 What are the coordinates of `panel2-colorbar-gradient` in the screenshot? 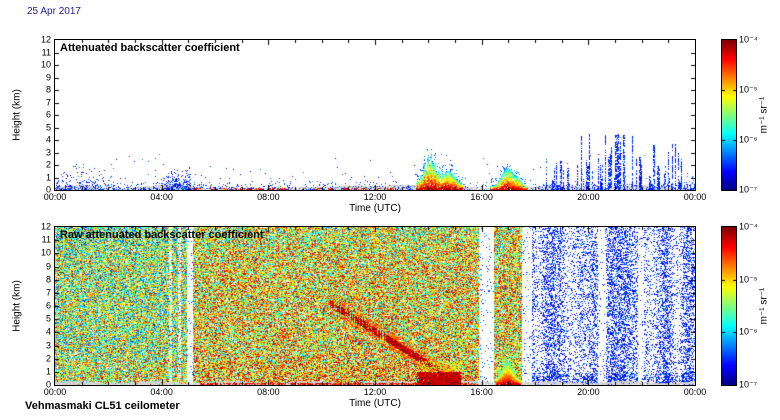 It's located at (729, 306).